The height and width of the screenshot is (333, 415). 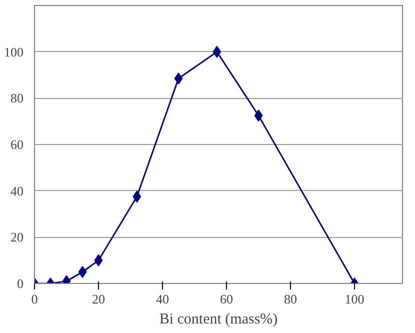 What do you see at coordinates (17, 98) in the screenshot?
I see `y-tick-label: 80` at bounding box center [17, 98].